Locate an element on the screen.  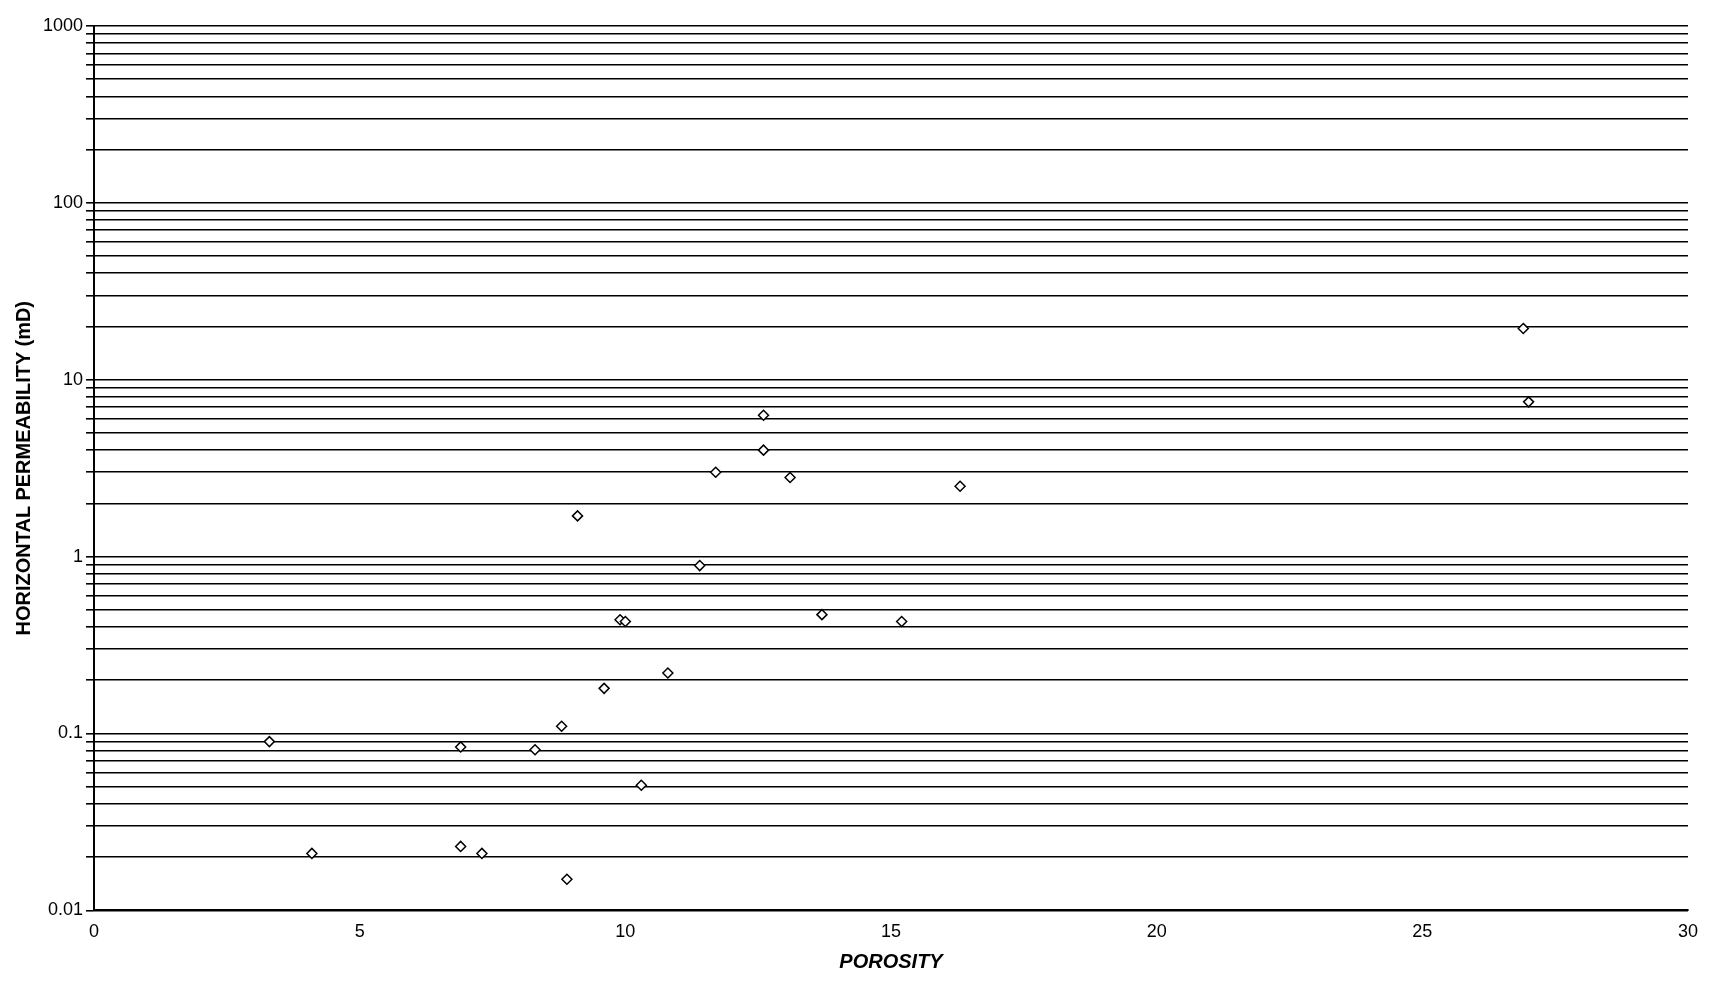
x-tick-label: 0 is located at coordinates (94, 931).